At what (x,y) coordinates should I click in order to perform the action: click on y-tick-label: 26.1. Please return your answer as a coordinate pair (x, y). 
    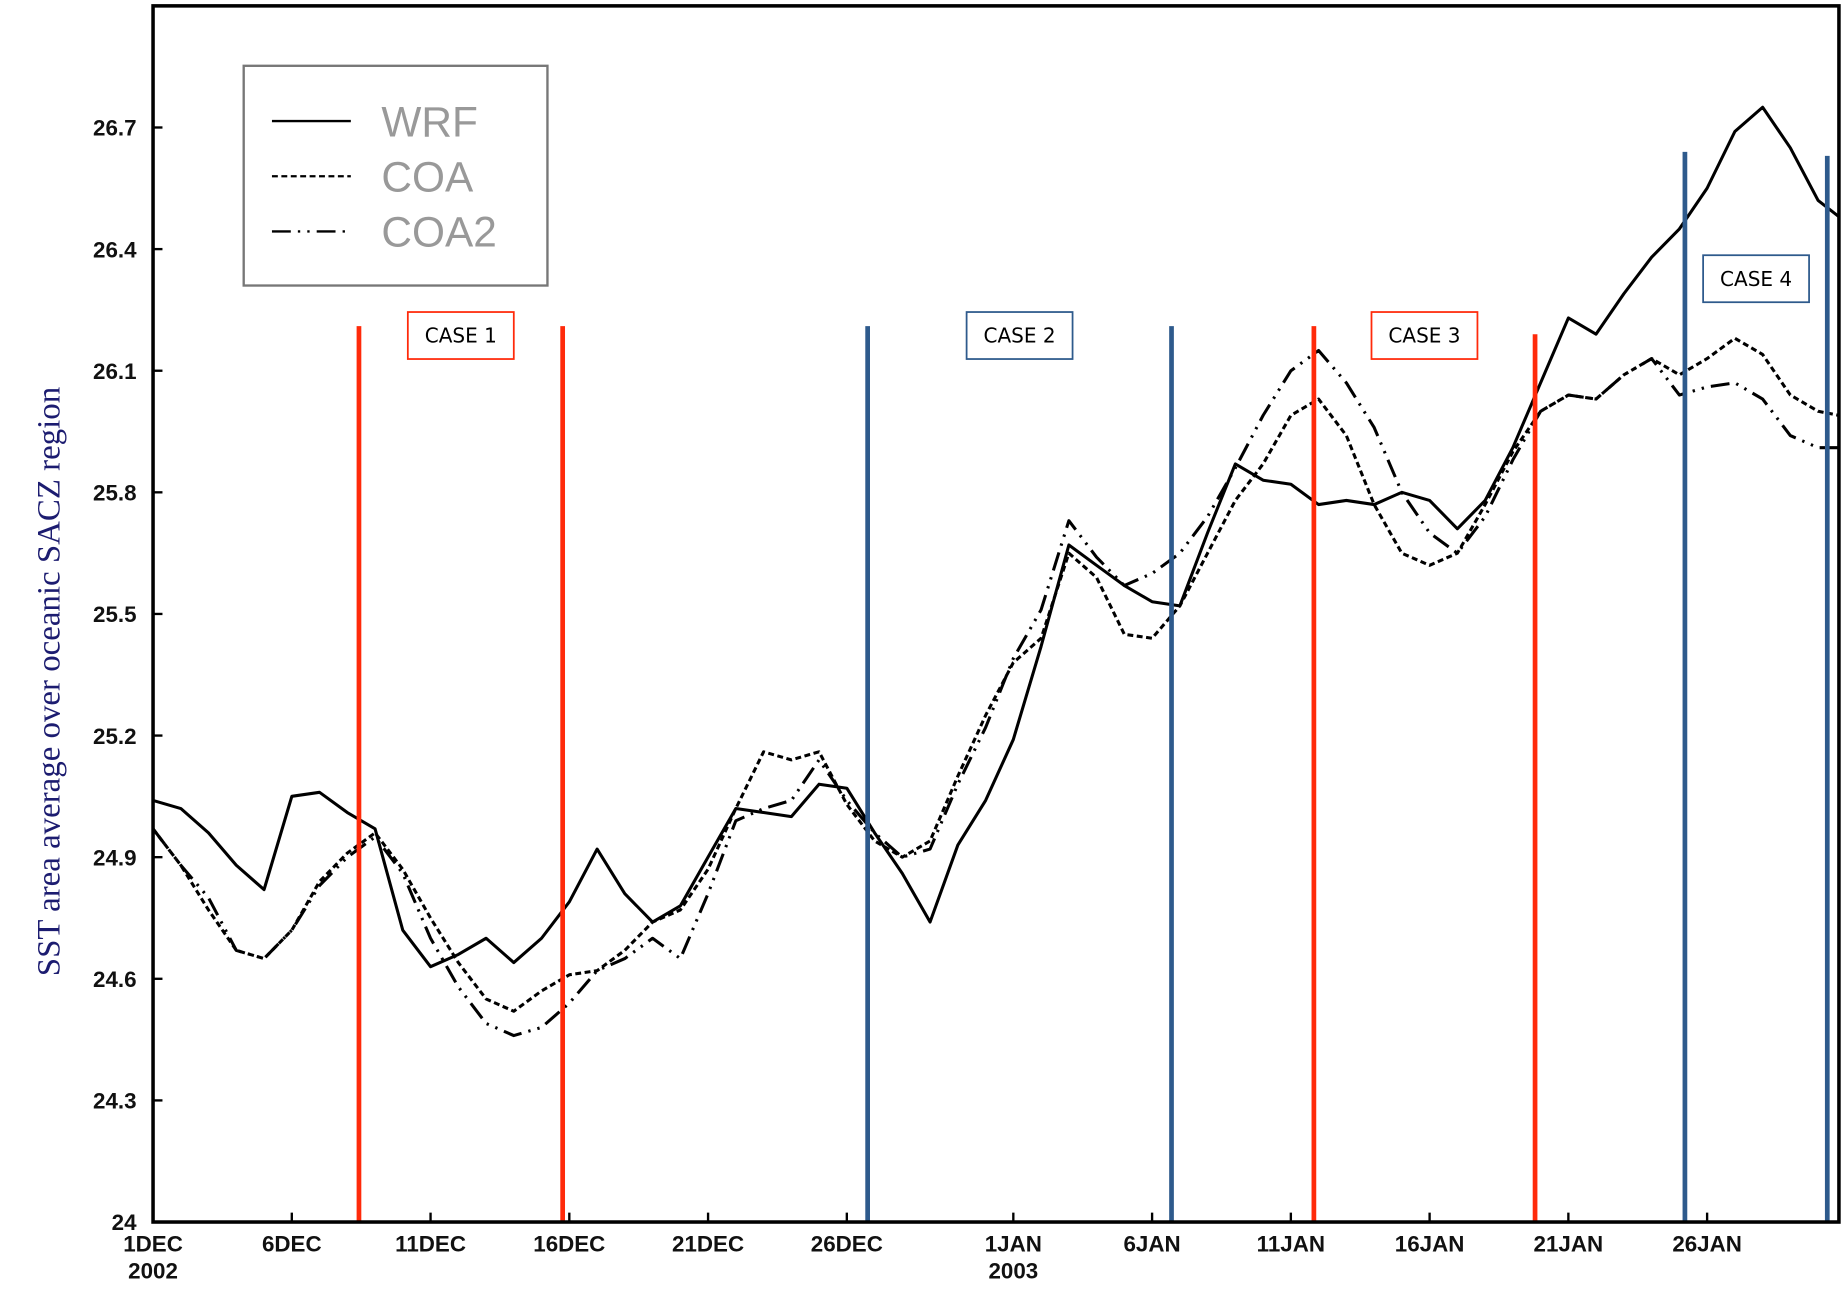
    Looking at the image, I should click on (115, 371).